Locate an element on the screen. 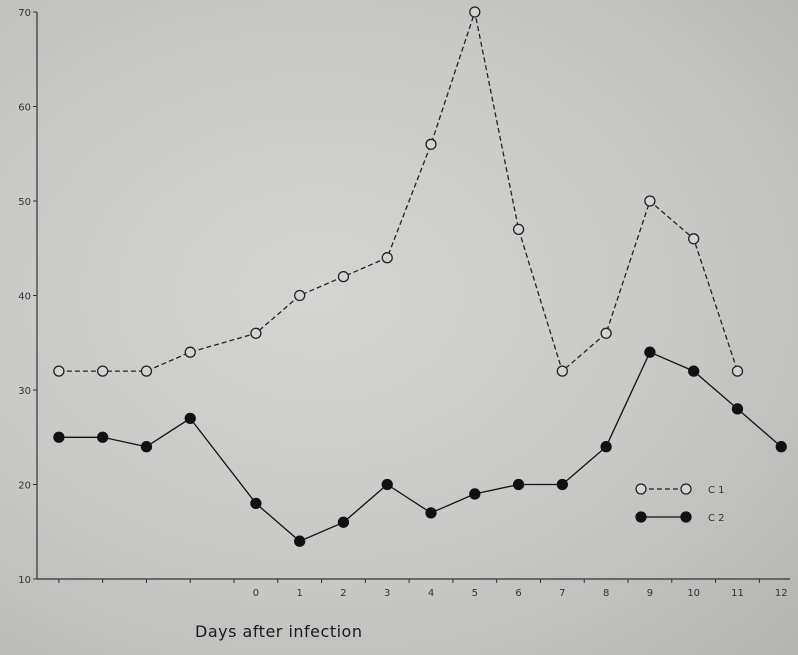  x-axis-label: Days after infection is located at coordinates (279, 631).